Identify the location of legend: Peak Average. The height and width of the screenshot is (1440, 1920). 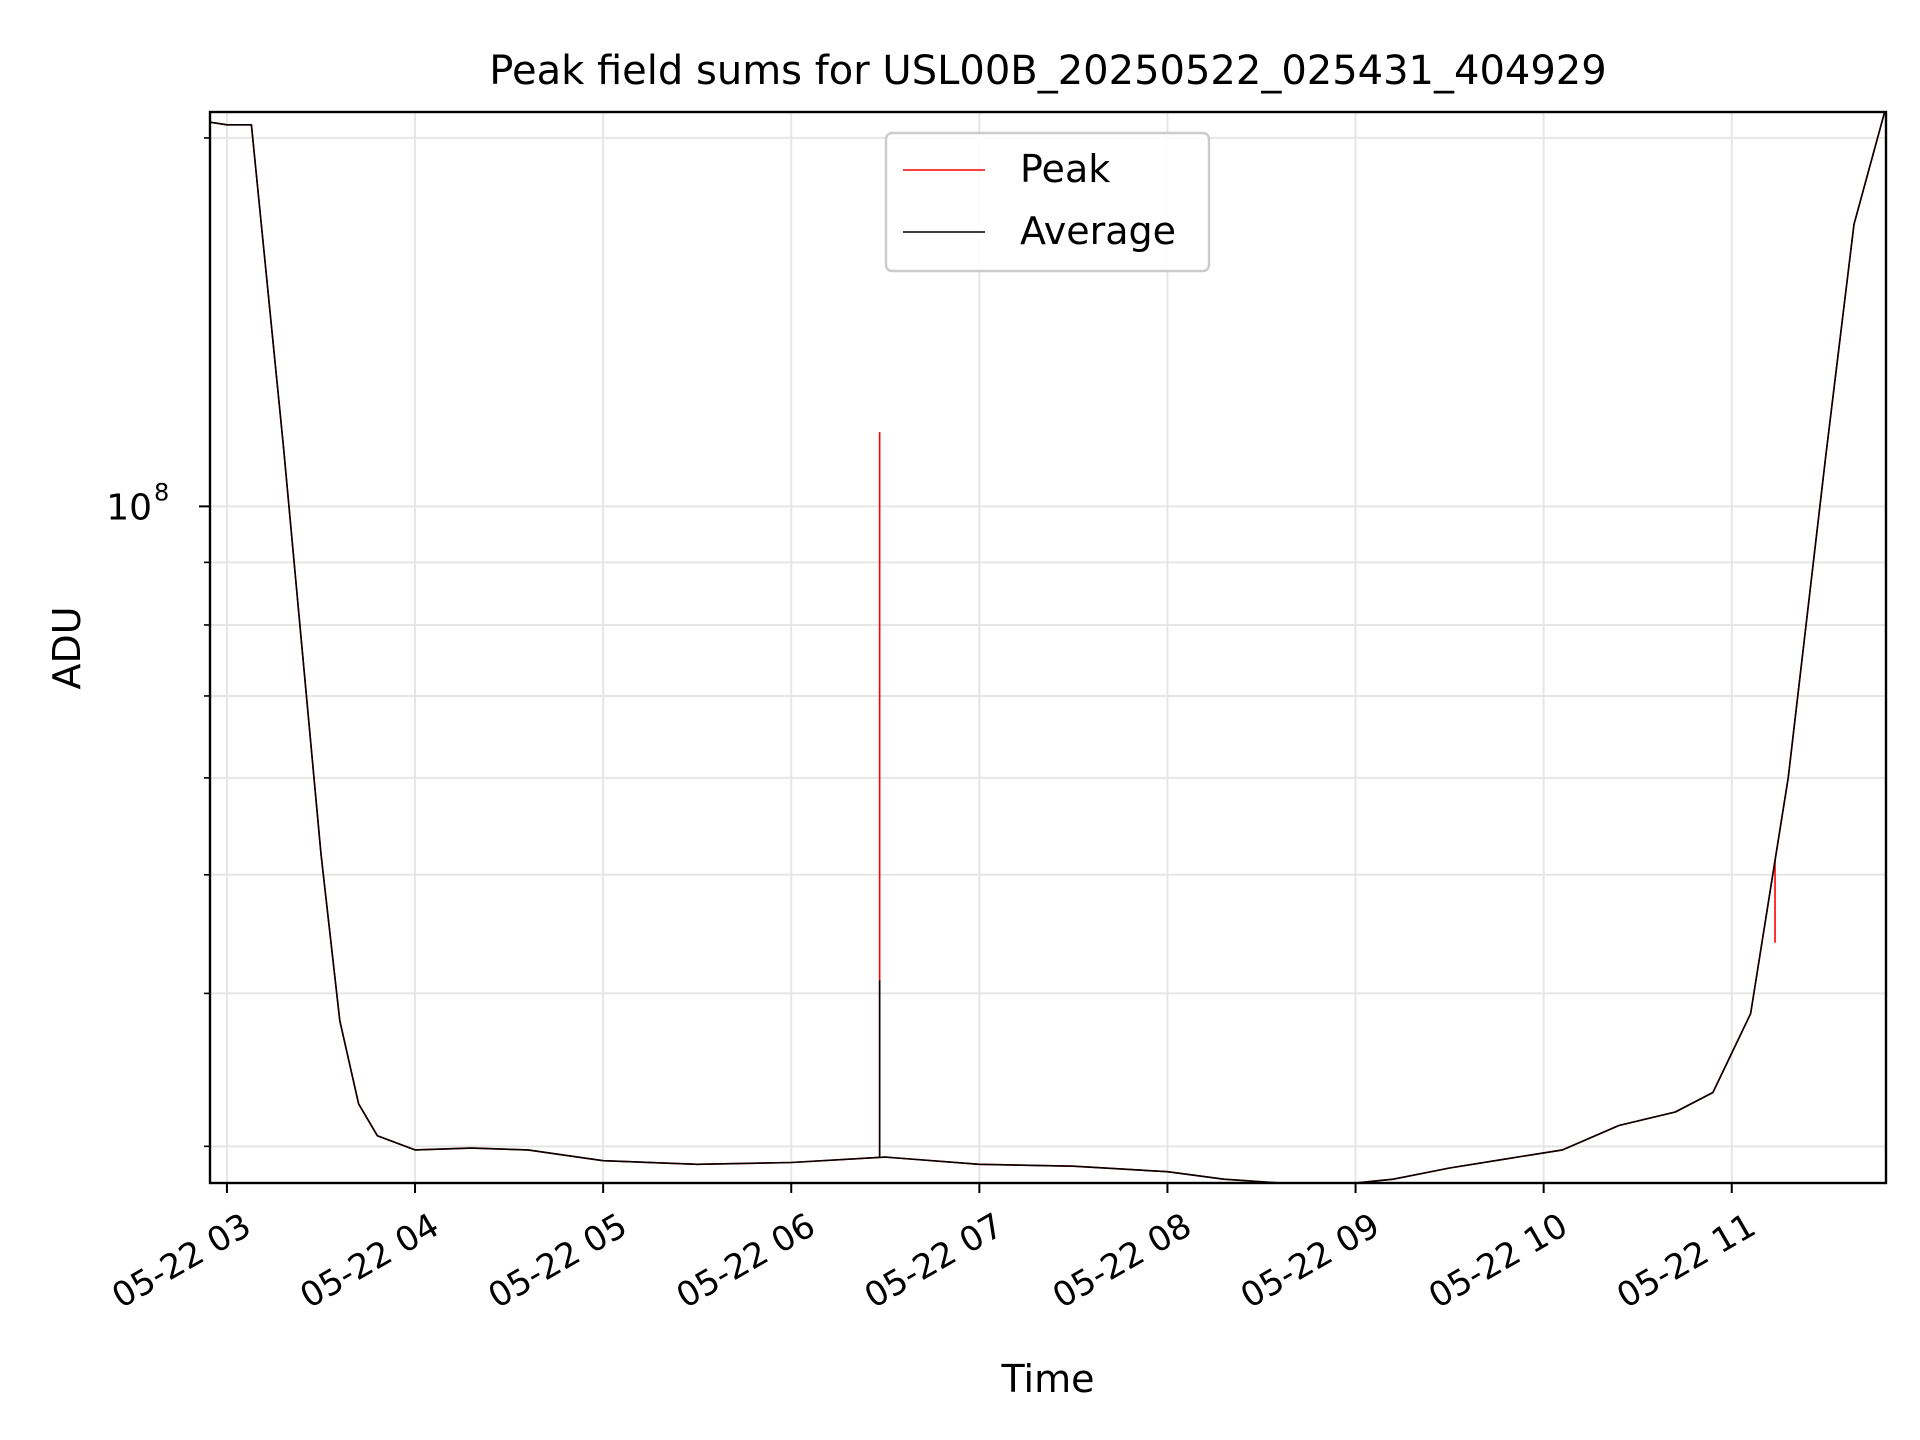
(1047, 202).